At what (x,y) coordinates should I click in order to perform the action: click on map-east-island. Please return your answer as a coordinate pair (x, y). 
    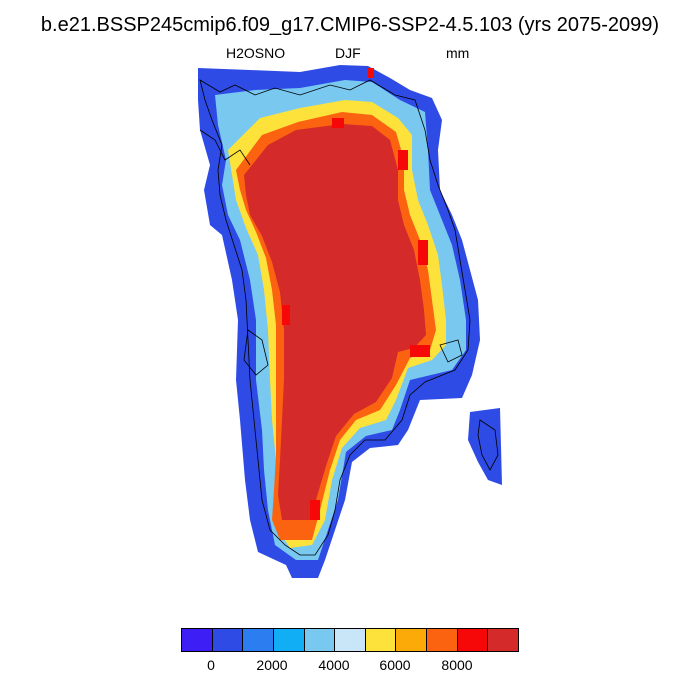
    Looking at the image, I should click on (485, 446).